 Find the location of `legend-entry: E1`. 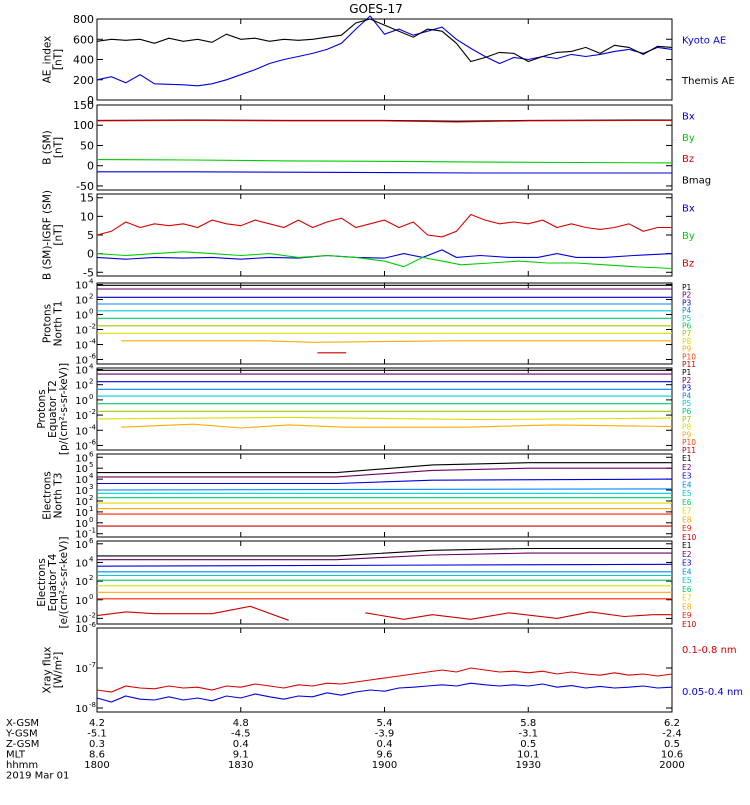

legend-entry: E1 is located at coordinates (687, 458).